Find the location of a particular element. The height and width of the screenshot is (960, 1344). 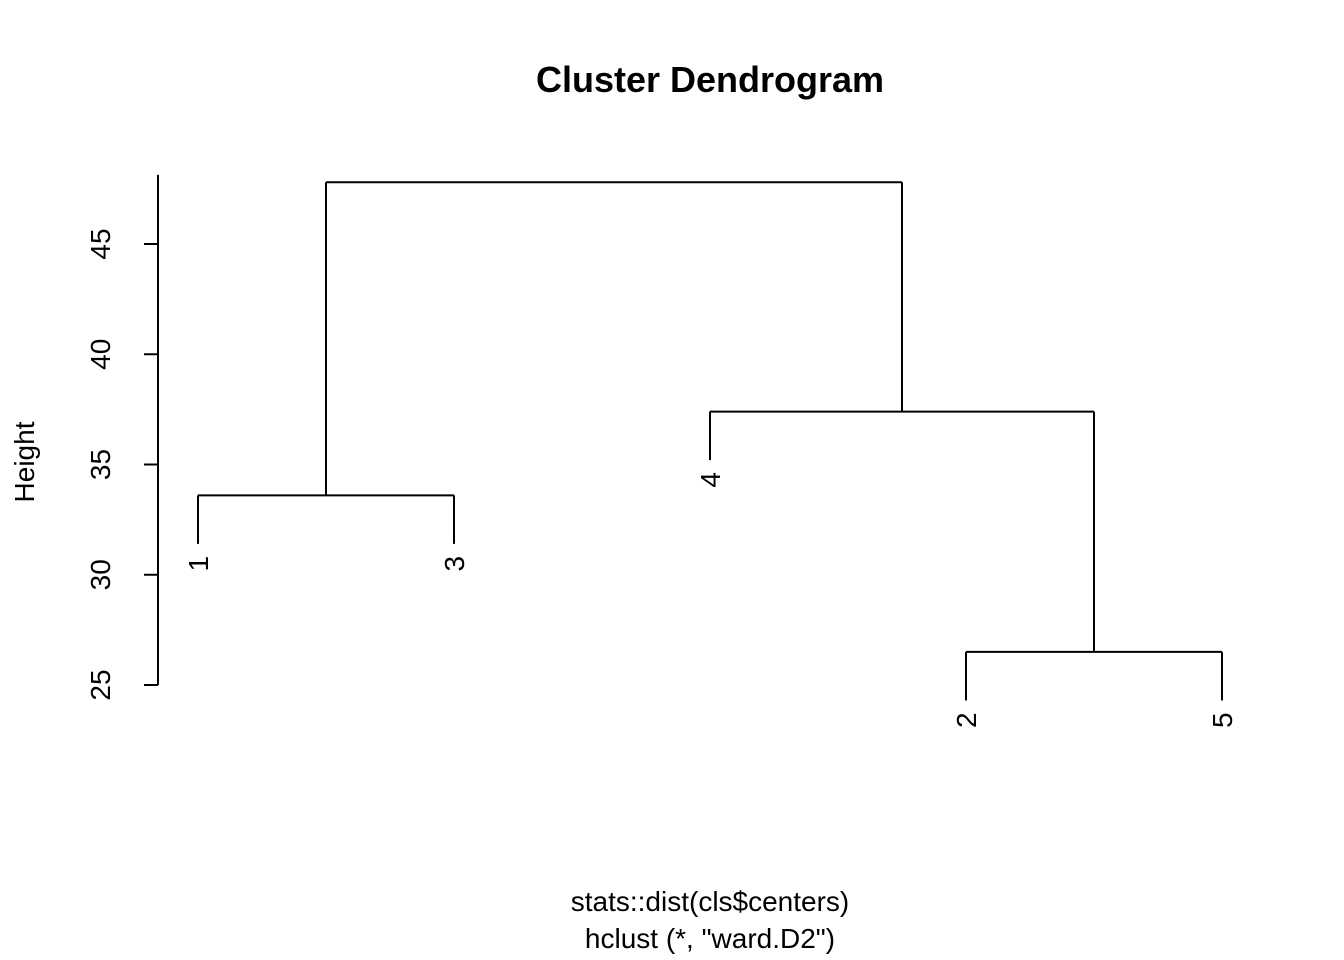

y-tick-label: 30 is located at coordinates (100, 574).